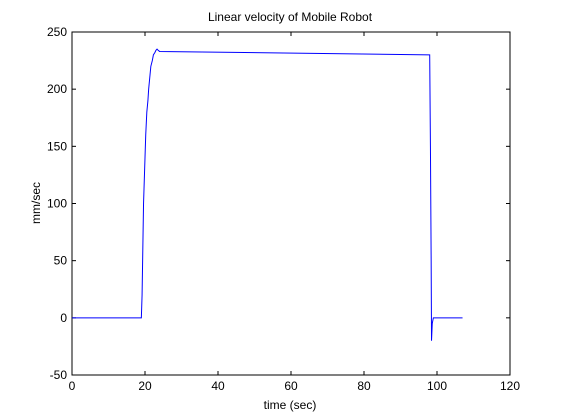 The image size is (561, 420). I want to click on x-axis-label: time (sec), so click(290, 405).